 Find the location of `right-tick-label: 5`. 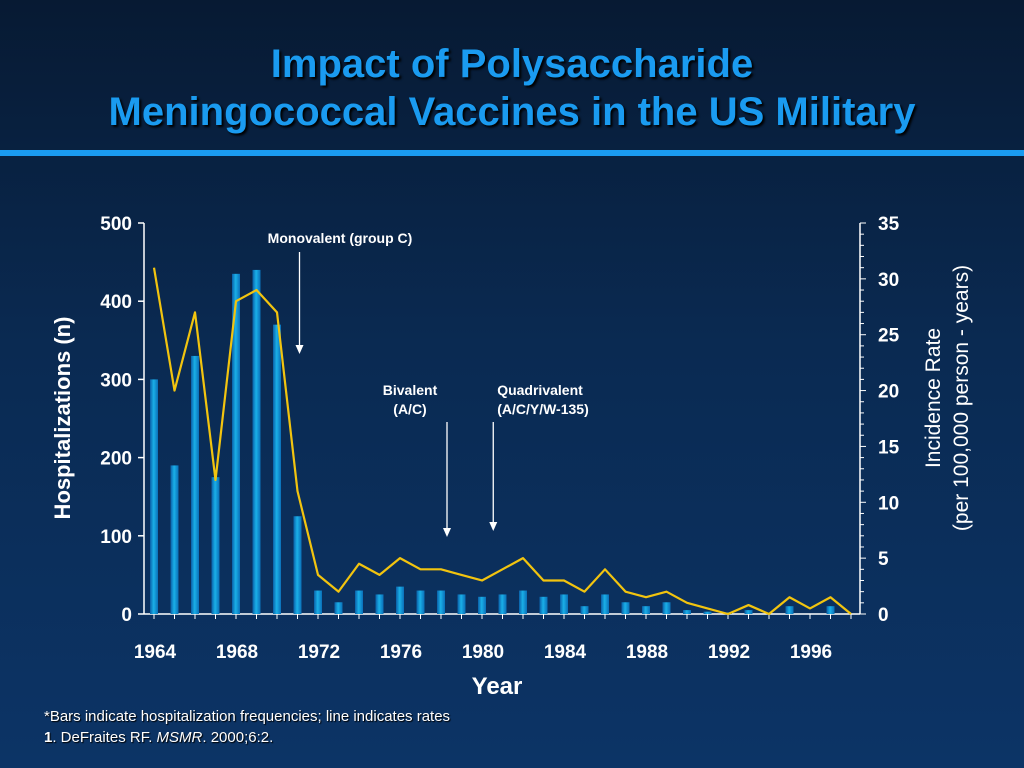

right-tick-label: 5 is located at coordinates (883, 559).